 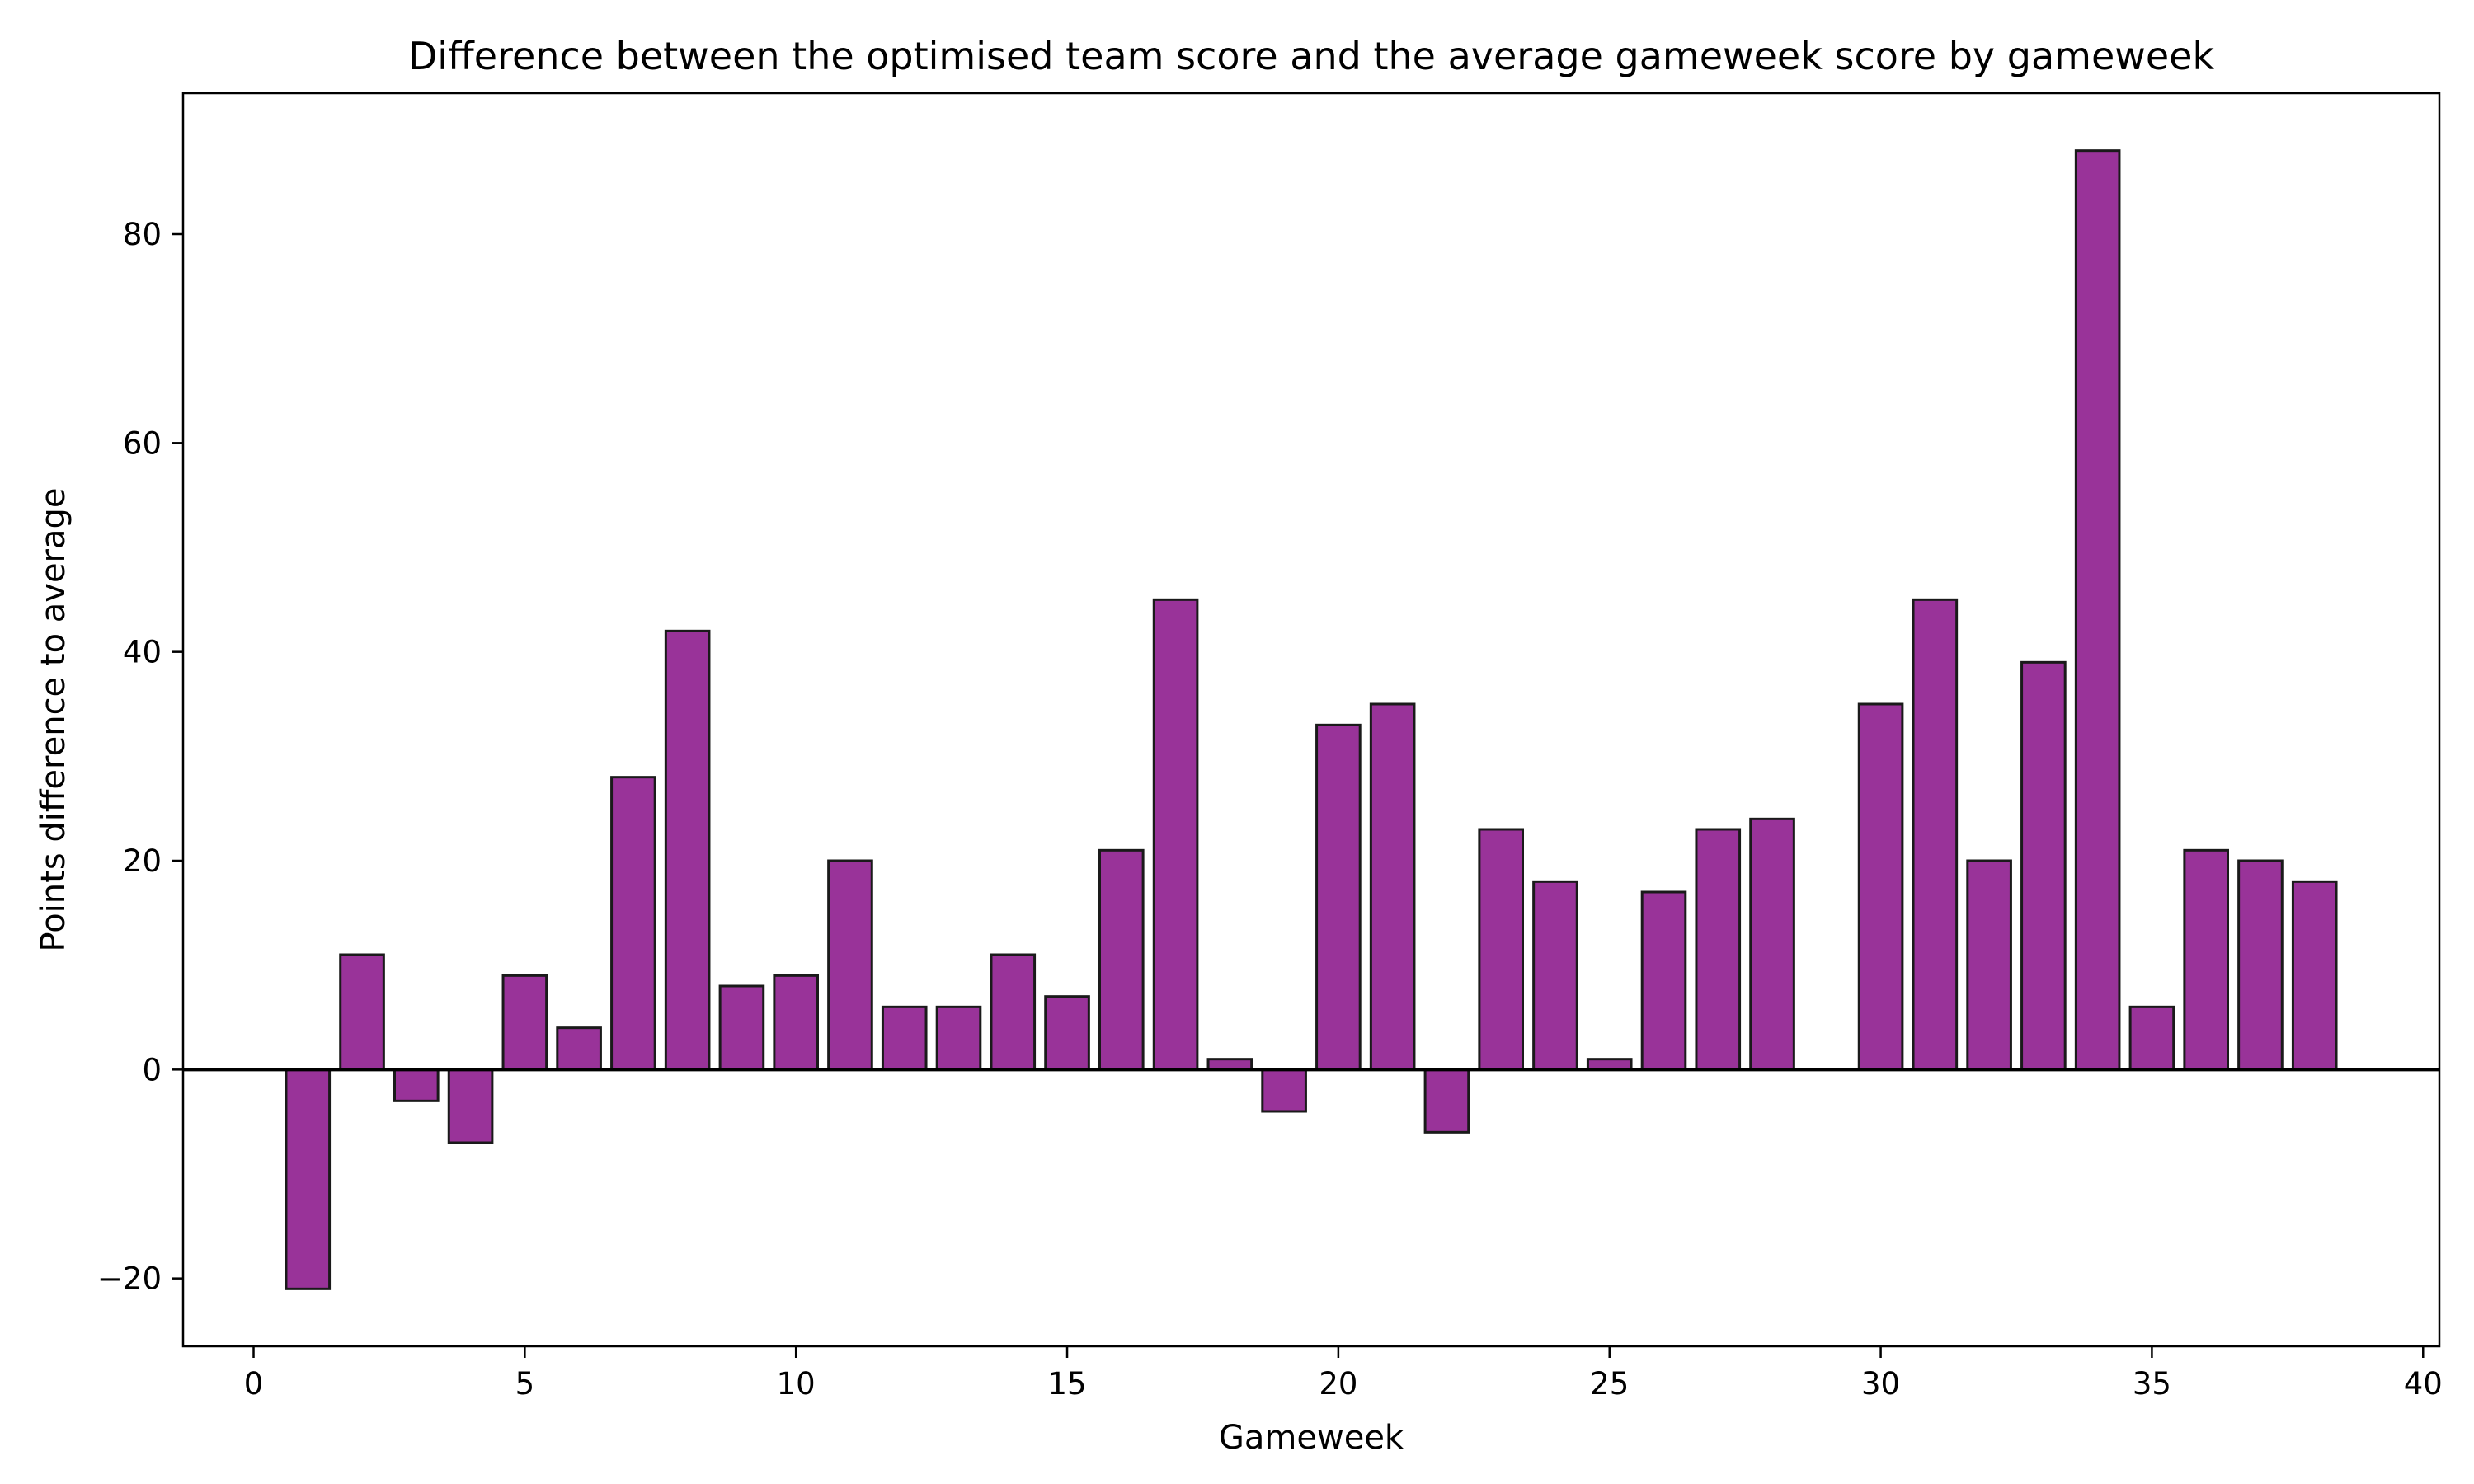 I want to click on x-tick-label: 5, so click(x=525, y=1384).